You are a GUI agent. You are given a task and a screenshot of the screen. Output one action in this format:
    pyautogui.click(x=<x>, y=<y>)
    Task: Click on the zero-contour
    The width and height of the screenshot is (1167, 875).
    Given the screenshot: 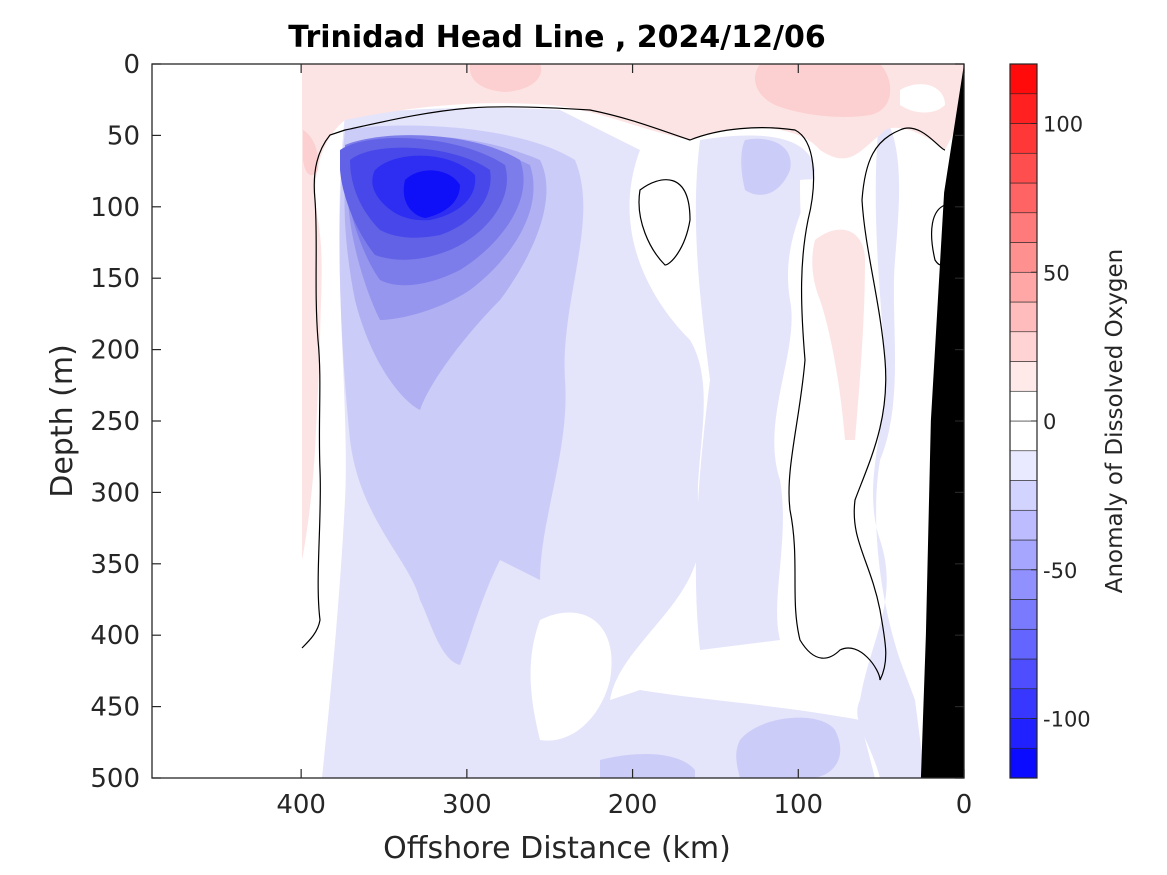 What is the action you would take?
    pyautogui.click(x=664, y=222)
    